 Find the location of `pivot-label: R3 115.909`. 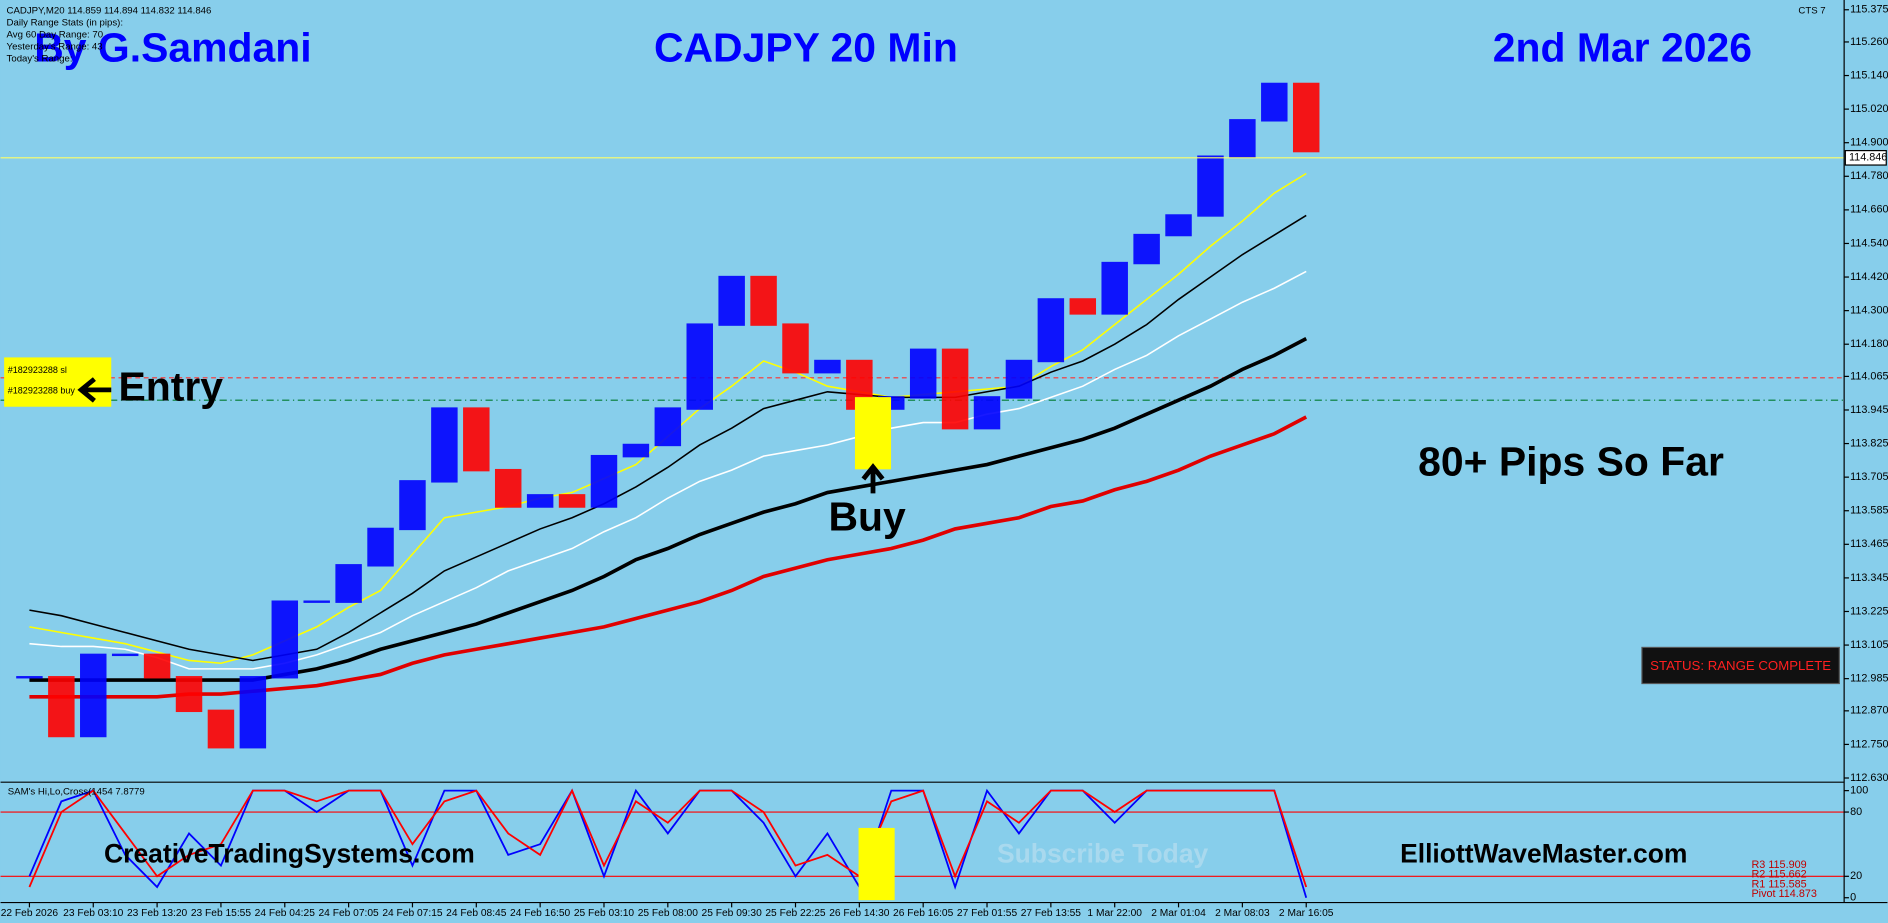

pivot-label: R3 115.909 is located at coordinates (1778, 865).